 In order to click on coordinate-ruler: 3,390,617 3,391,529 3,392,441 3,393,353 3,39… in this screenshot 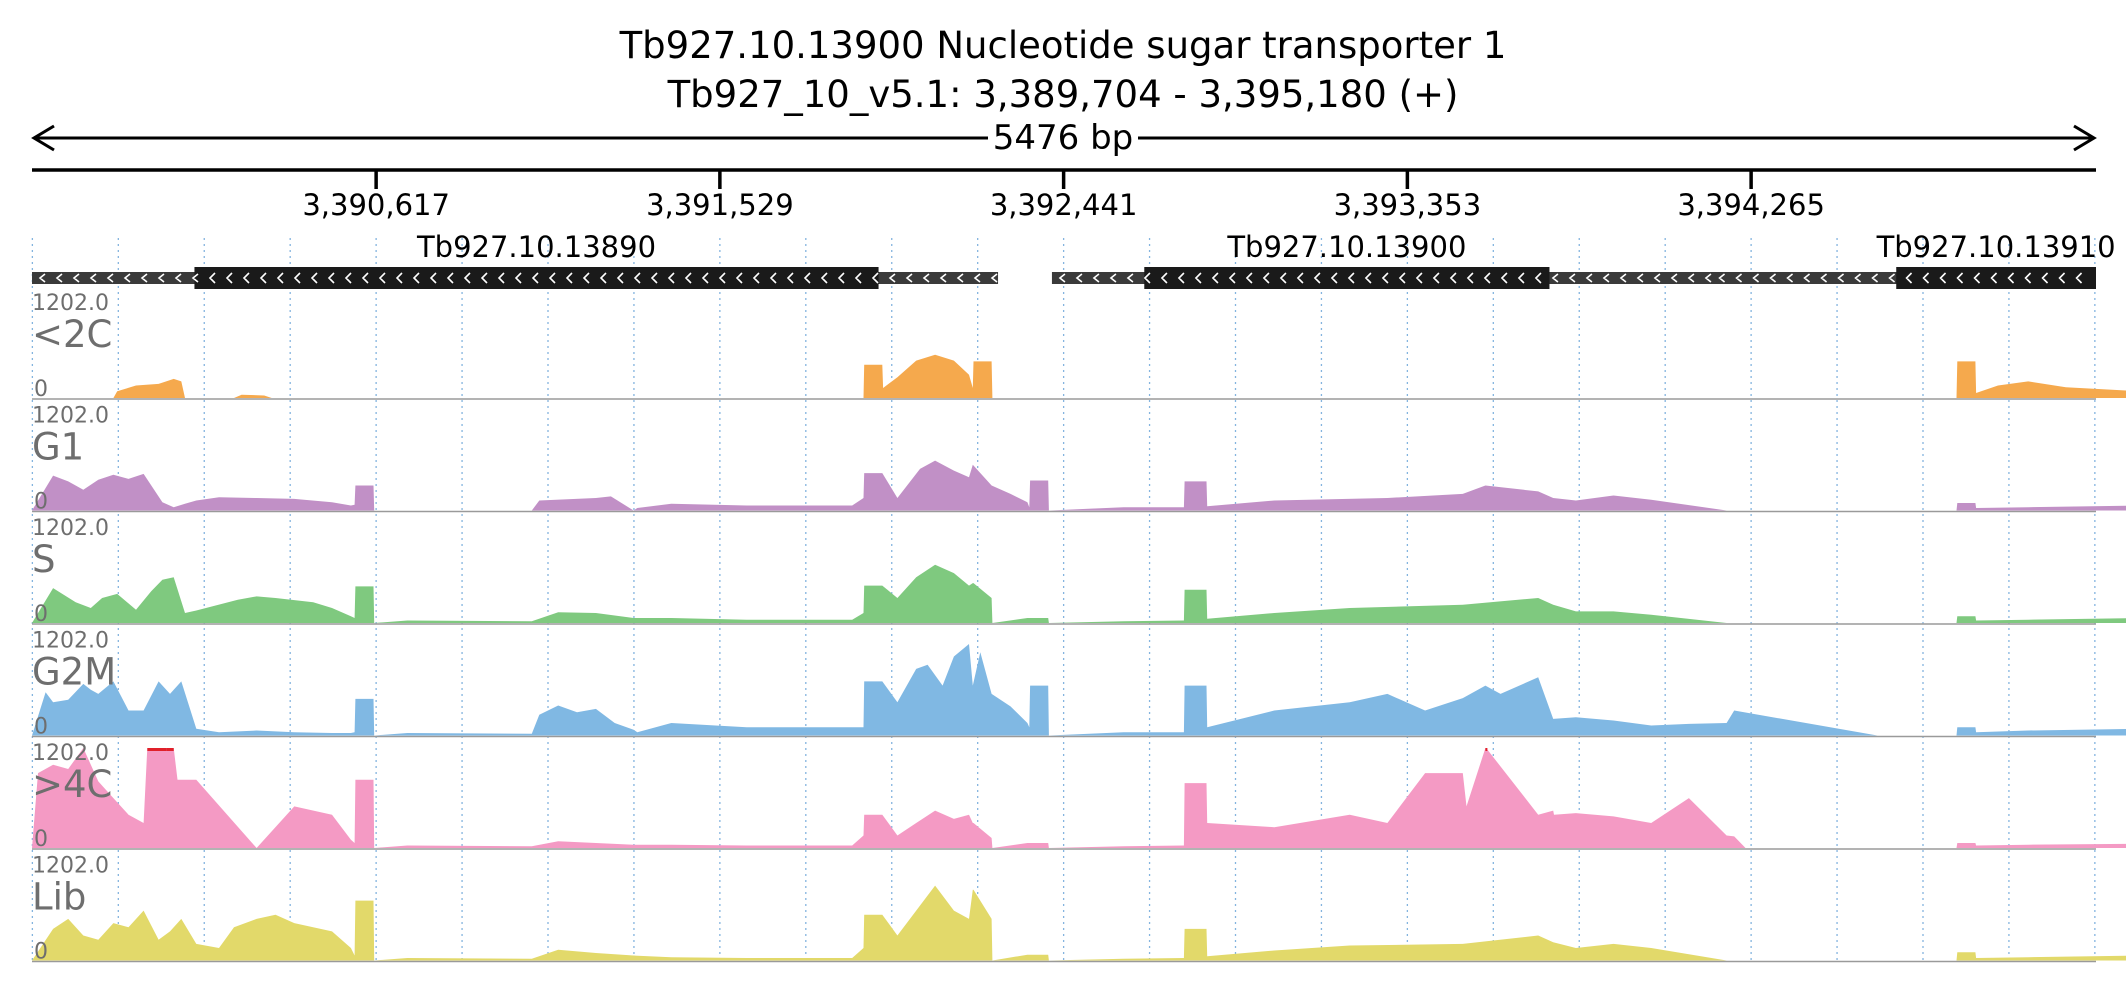, I will do `click(1064, 195)`.